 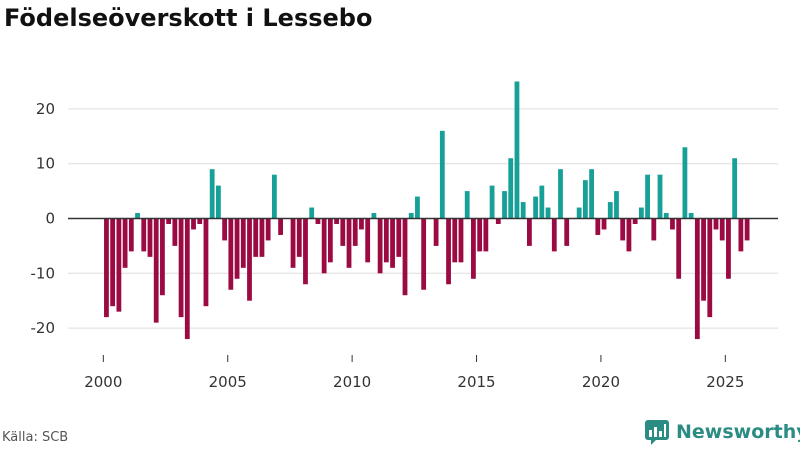 What do you see at coordinates (103, 382) in the screenshot?
I see `x-tick-label: 2000` at bounding box center [103, 382].